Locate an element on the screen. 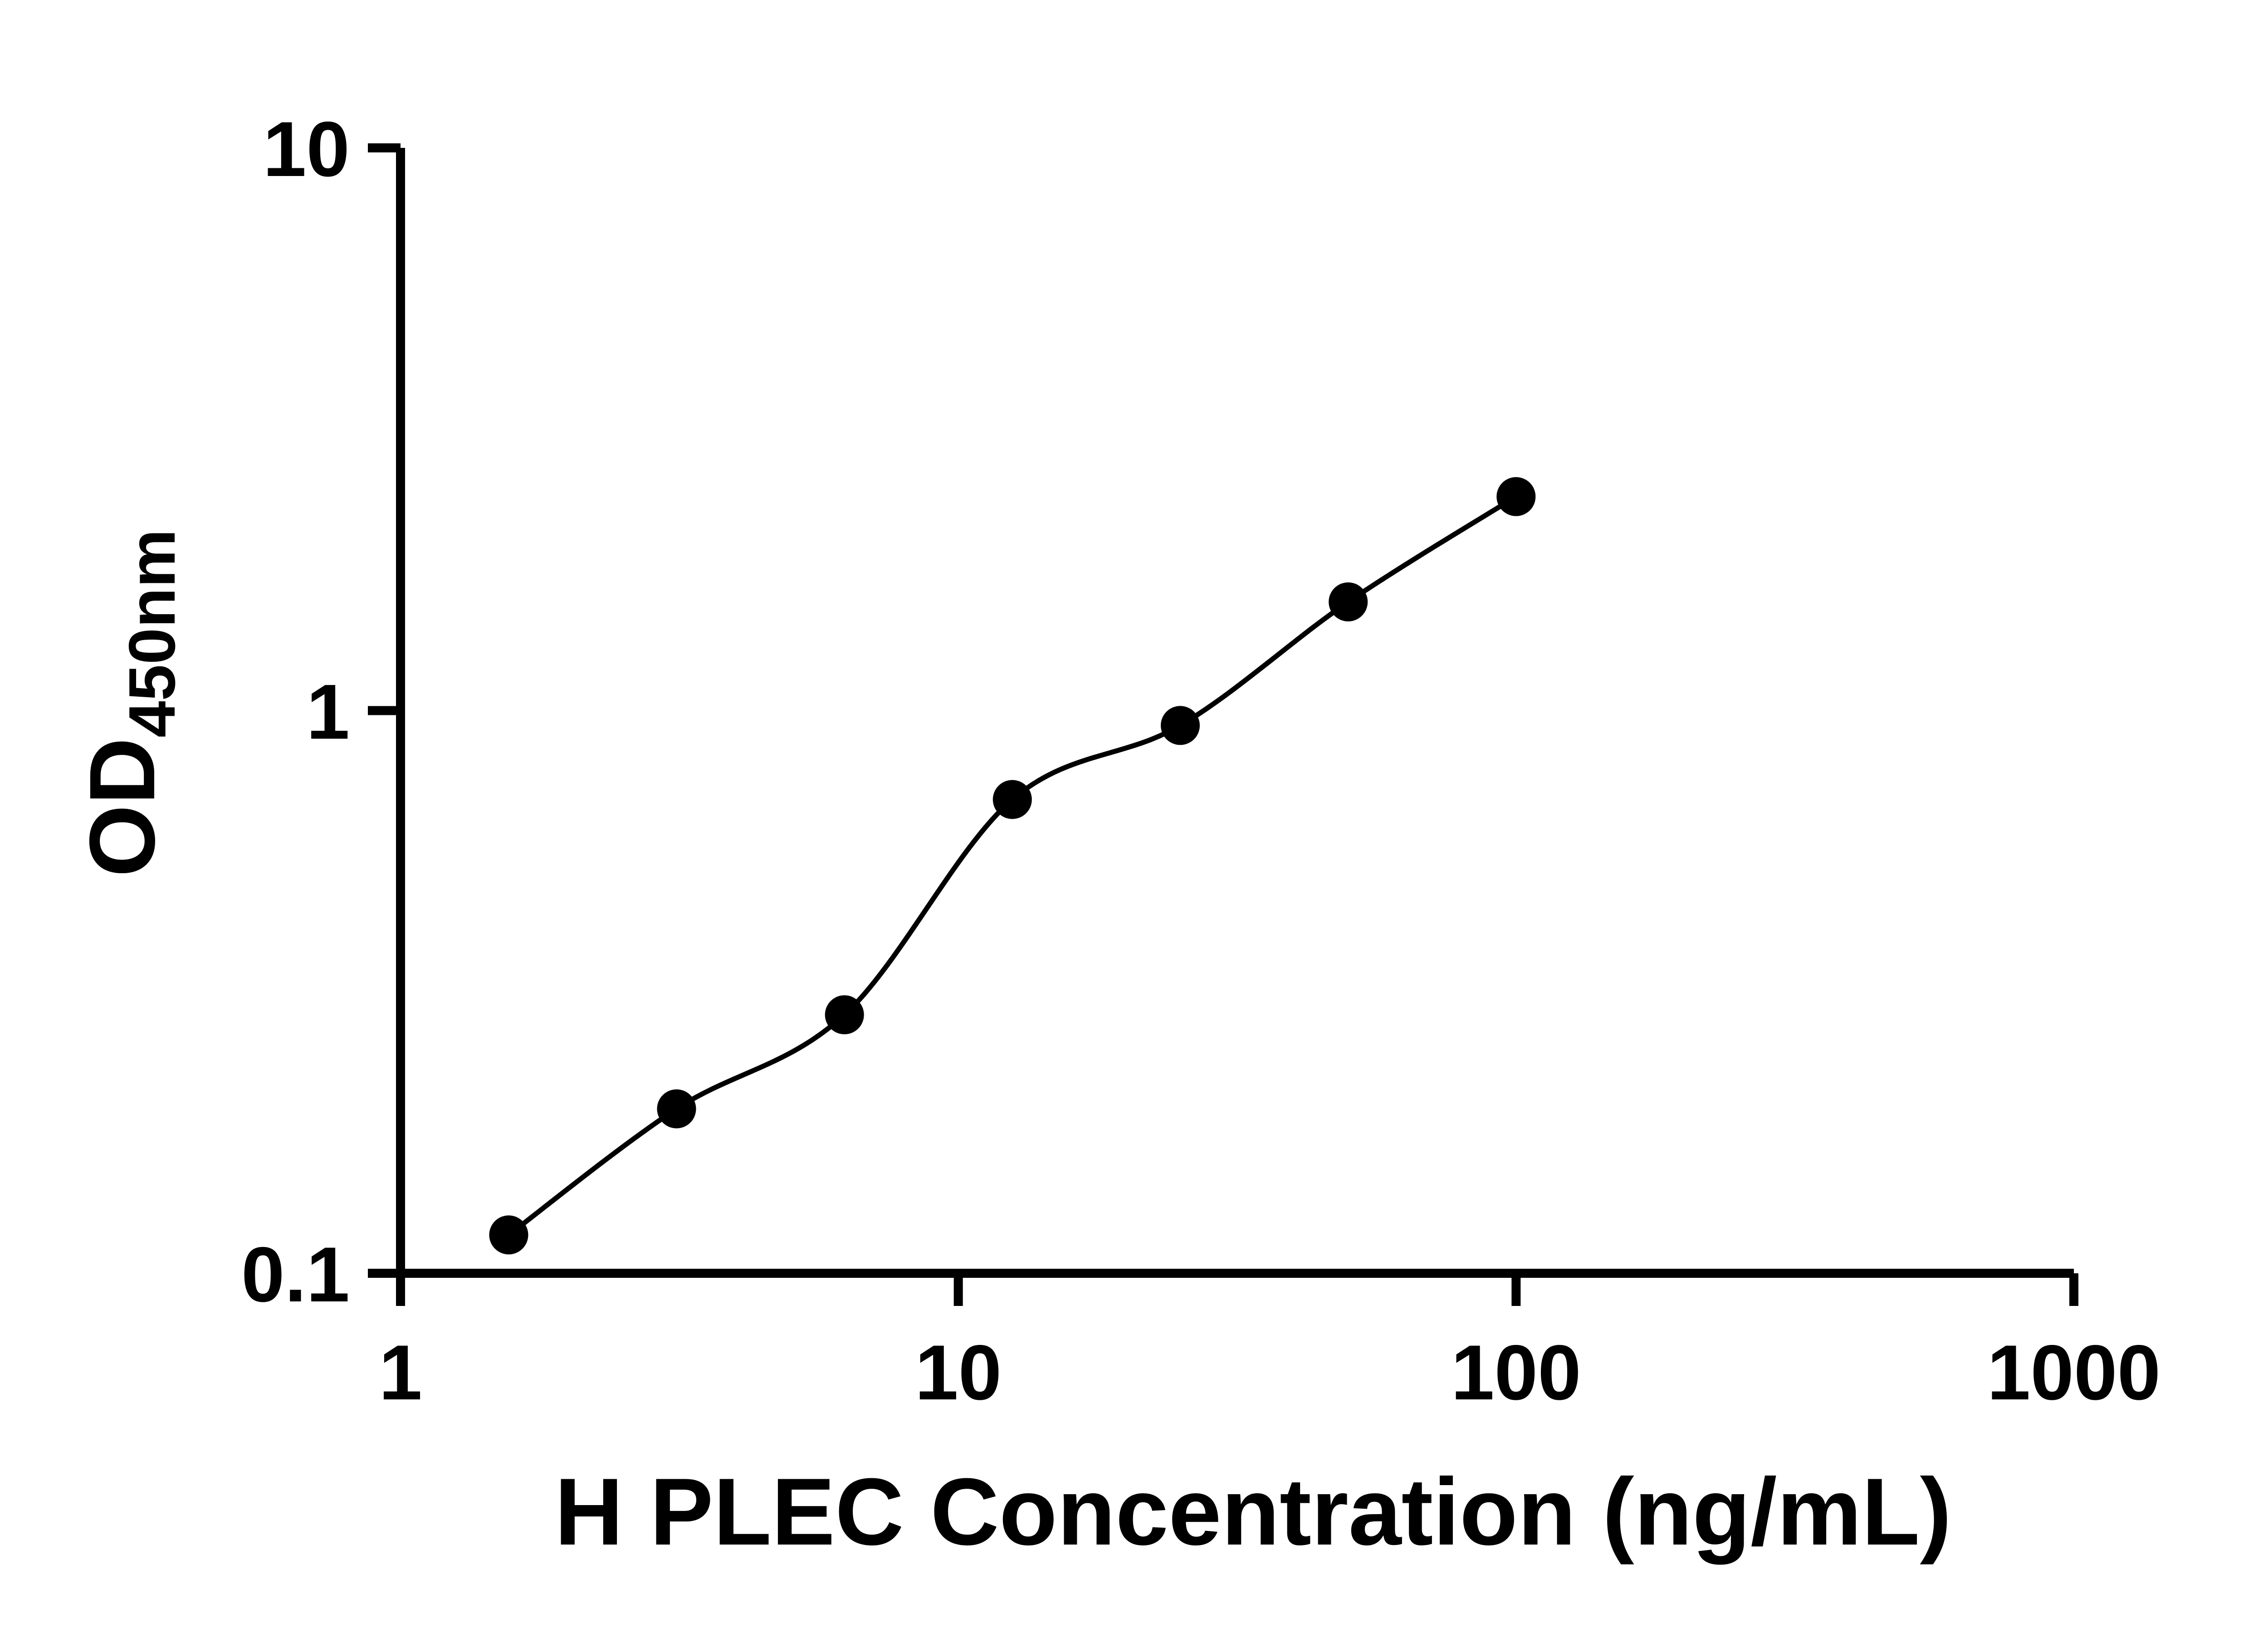 The height and width of the screenshot is (1633, 2268). y-axis-tick-label: 0.1 is located at coordinates (296, 1274).